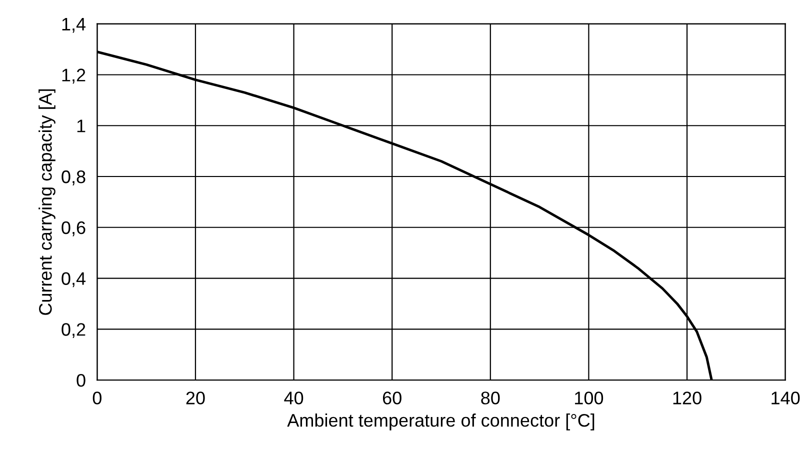 This screenshot has height=468, width=803. What do you see at coordinates (74, 178) in the screenshot?
I see `y-tick-label: 0,8` at bounding box center [74, 178].